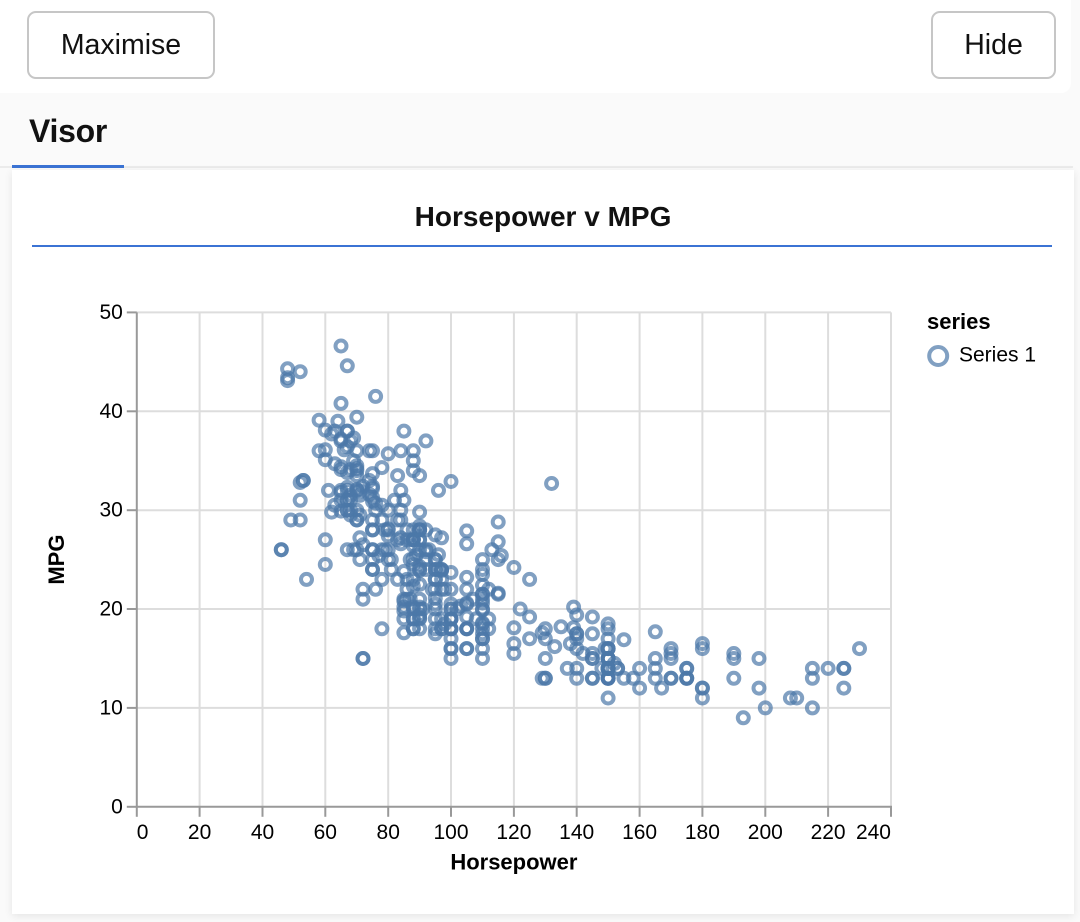 The width and height of the screenshot is (1080, 922). What do you see at coordinates (765, 832) in the screenshot?
I see `svg-text: 200` at bounding box center [765, 832].